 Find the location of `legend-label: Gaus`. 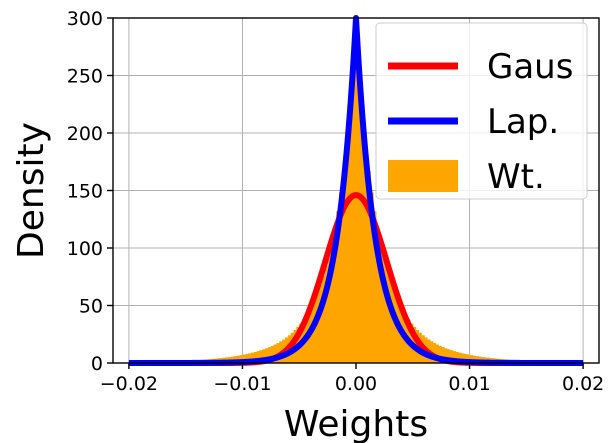

legend-label: Gaus is located at coordinates (530, 67).